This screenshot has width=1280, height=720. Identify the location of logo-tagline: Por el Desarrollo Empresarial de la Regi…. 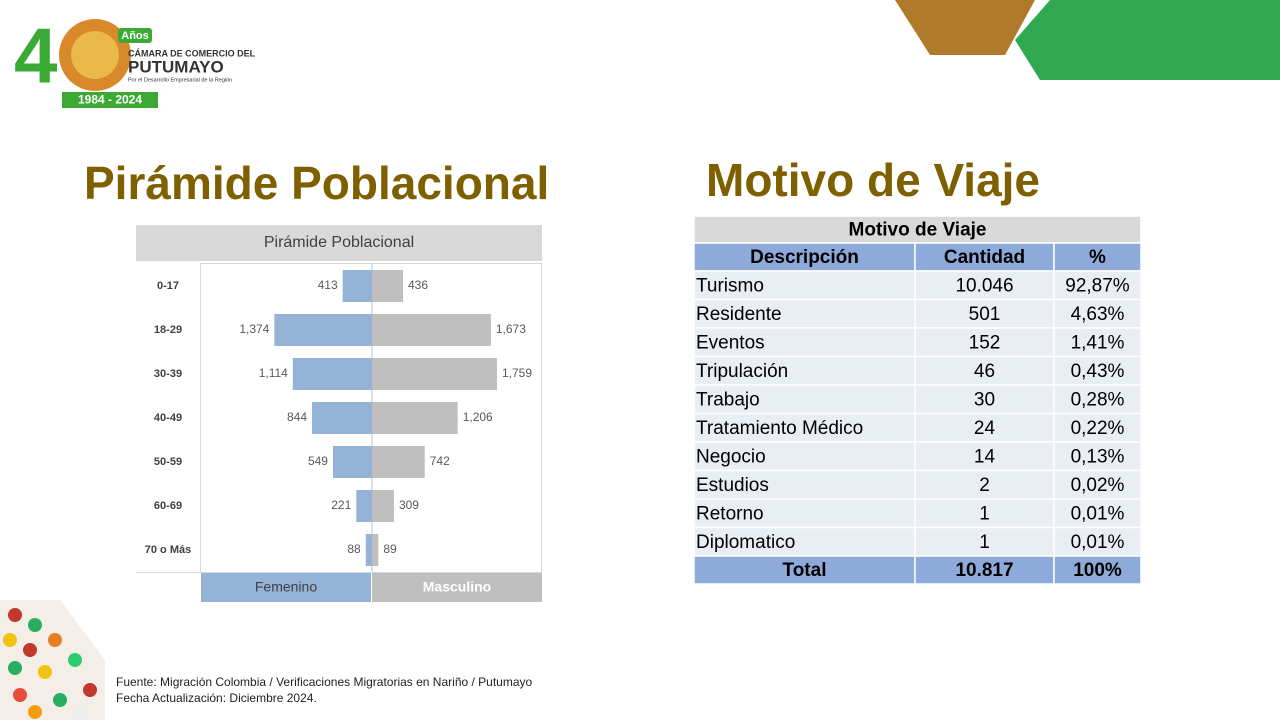
(180, 80).